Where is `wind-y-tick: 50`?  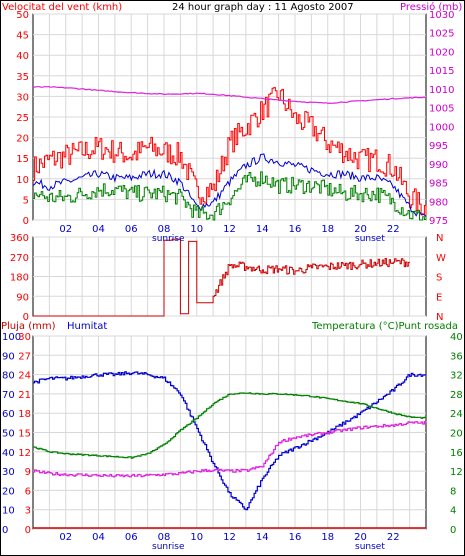
wind-y-tick: 50 is located at coordinates (22, 15).